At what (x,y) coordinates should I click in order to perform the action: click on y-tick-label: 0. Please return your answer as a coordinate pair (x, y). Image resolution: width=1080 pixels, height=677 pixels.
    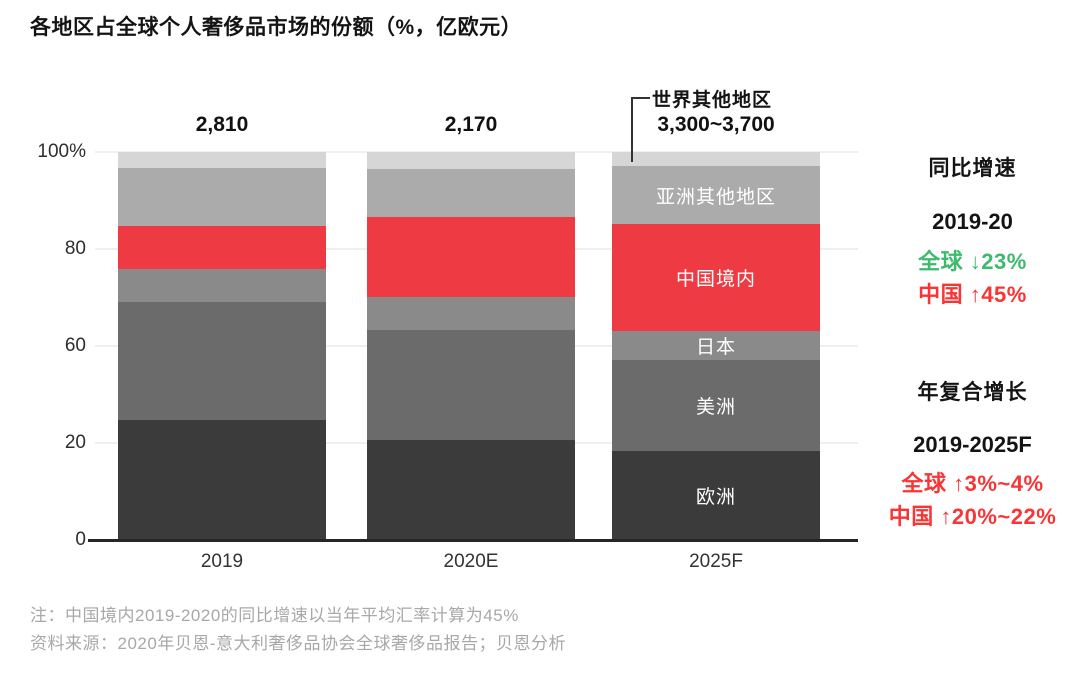
    Looking at the image, I should click on (80, 539).